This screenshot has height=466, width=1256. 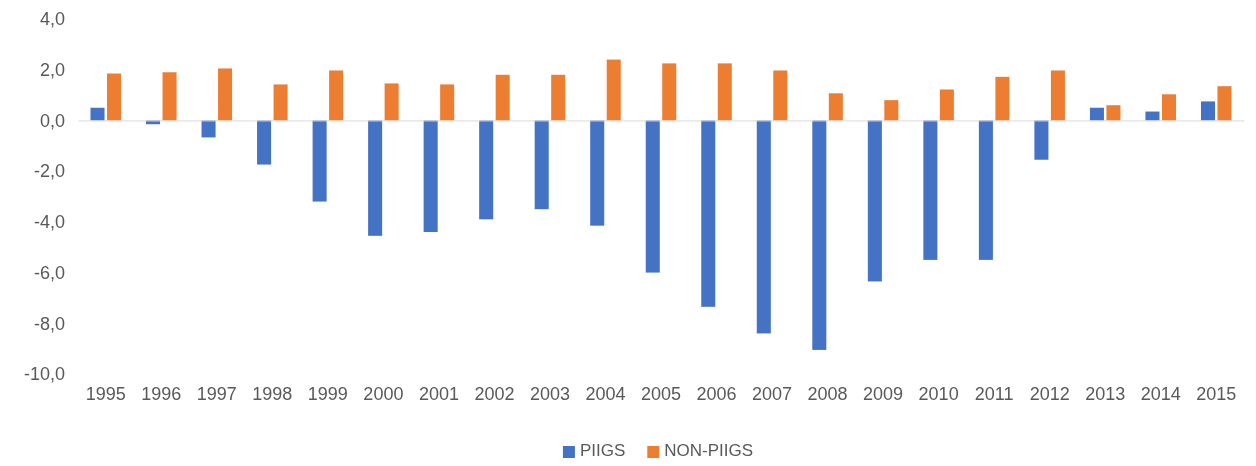 What do you see at coordinates (52, 120) in the screenshot?
I see `y-tick-label: 0,0` at bounding box center [52, 120].